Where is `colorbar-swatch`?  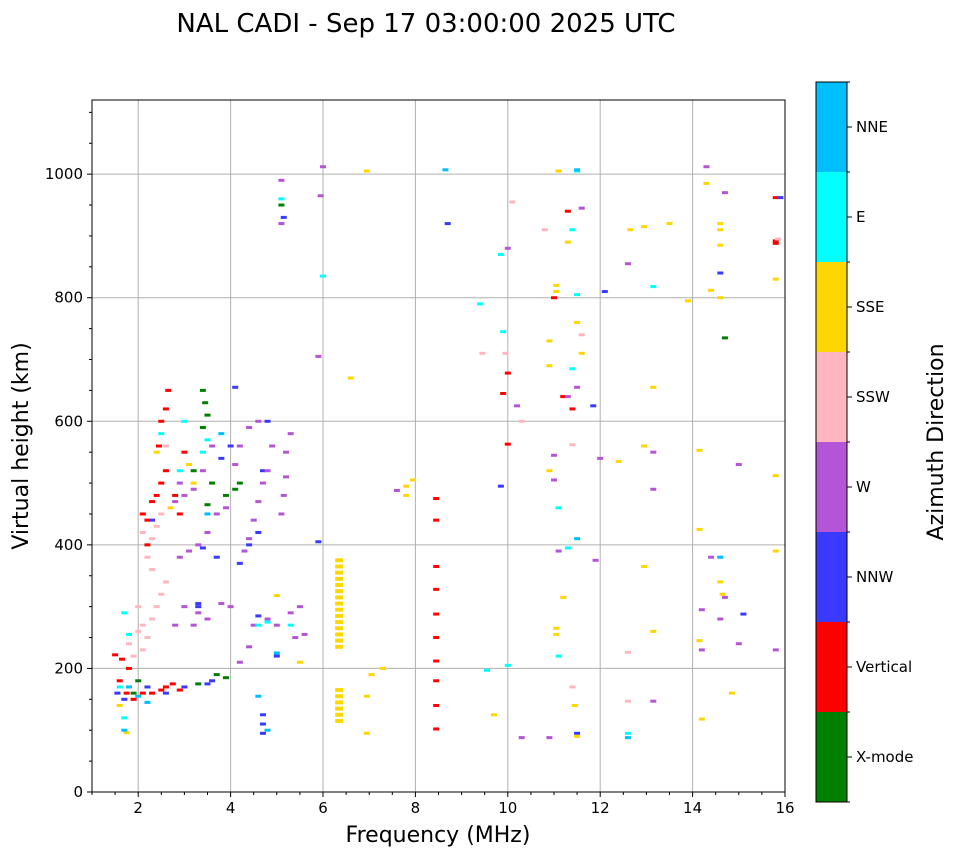
colorbar-swatch is located at coordinates (831, 307).